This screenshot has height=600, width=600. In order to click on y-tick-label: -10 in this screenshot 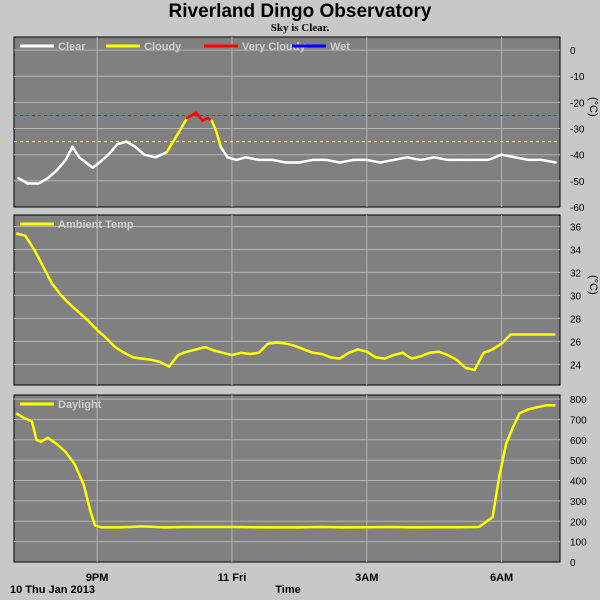, I will do `click(577, 77)`.